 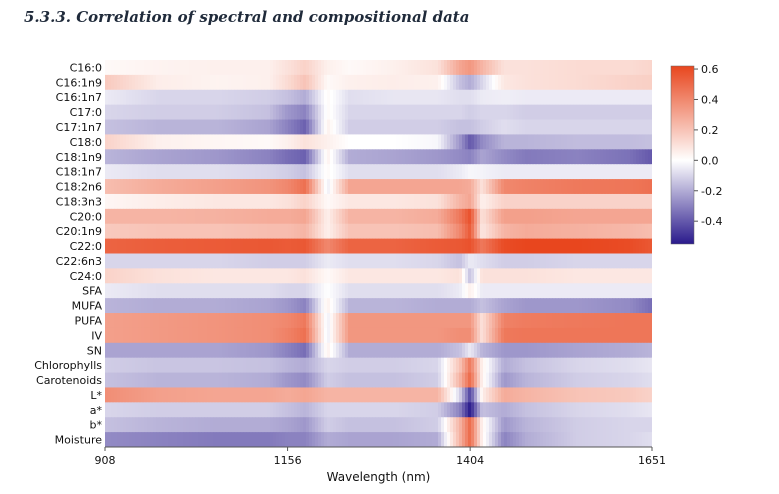 I want to click on row-label: C18:2n6, so click(x=79, y=187).